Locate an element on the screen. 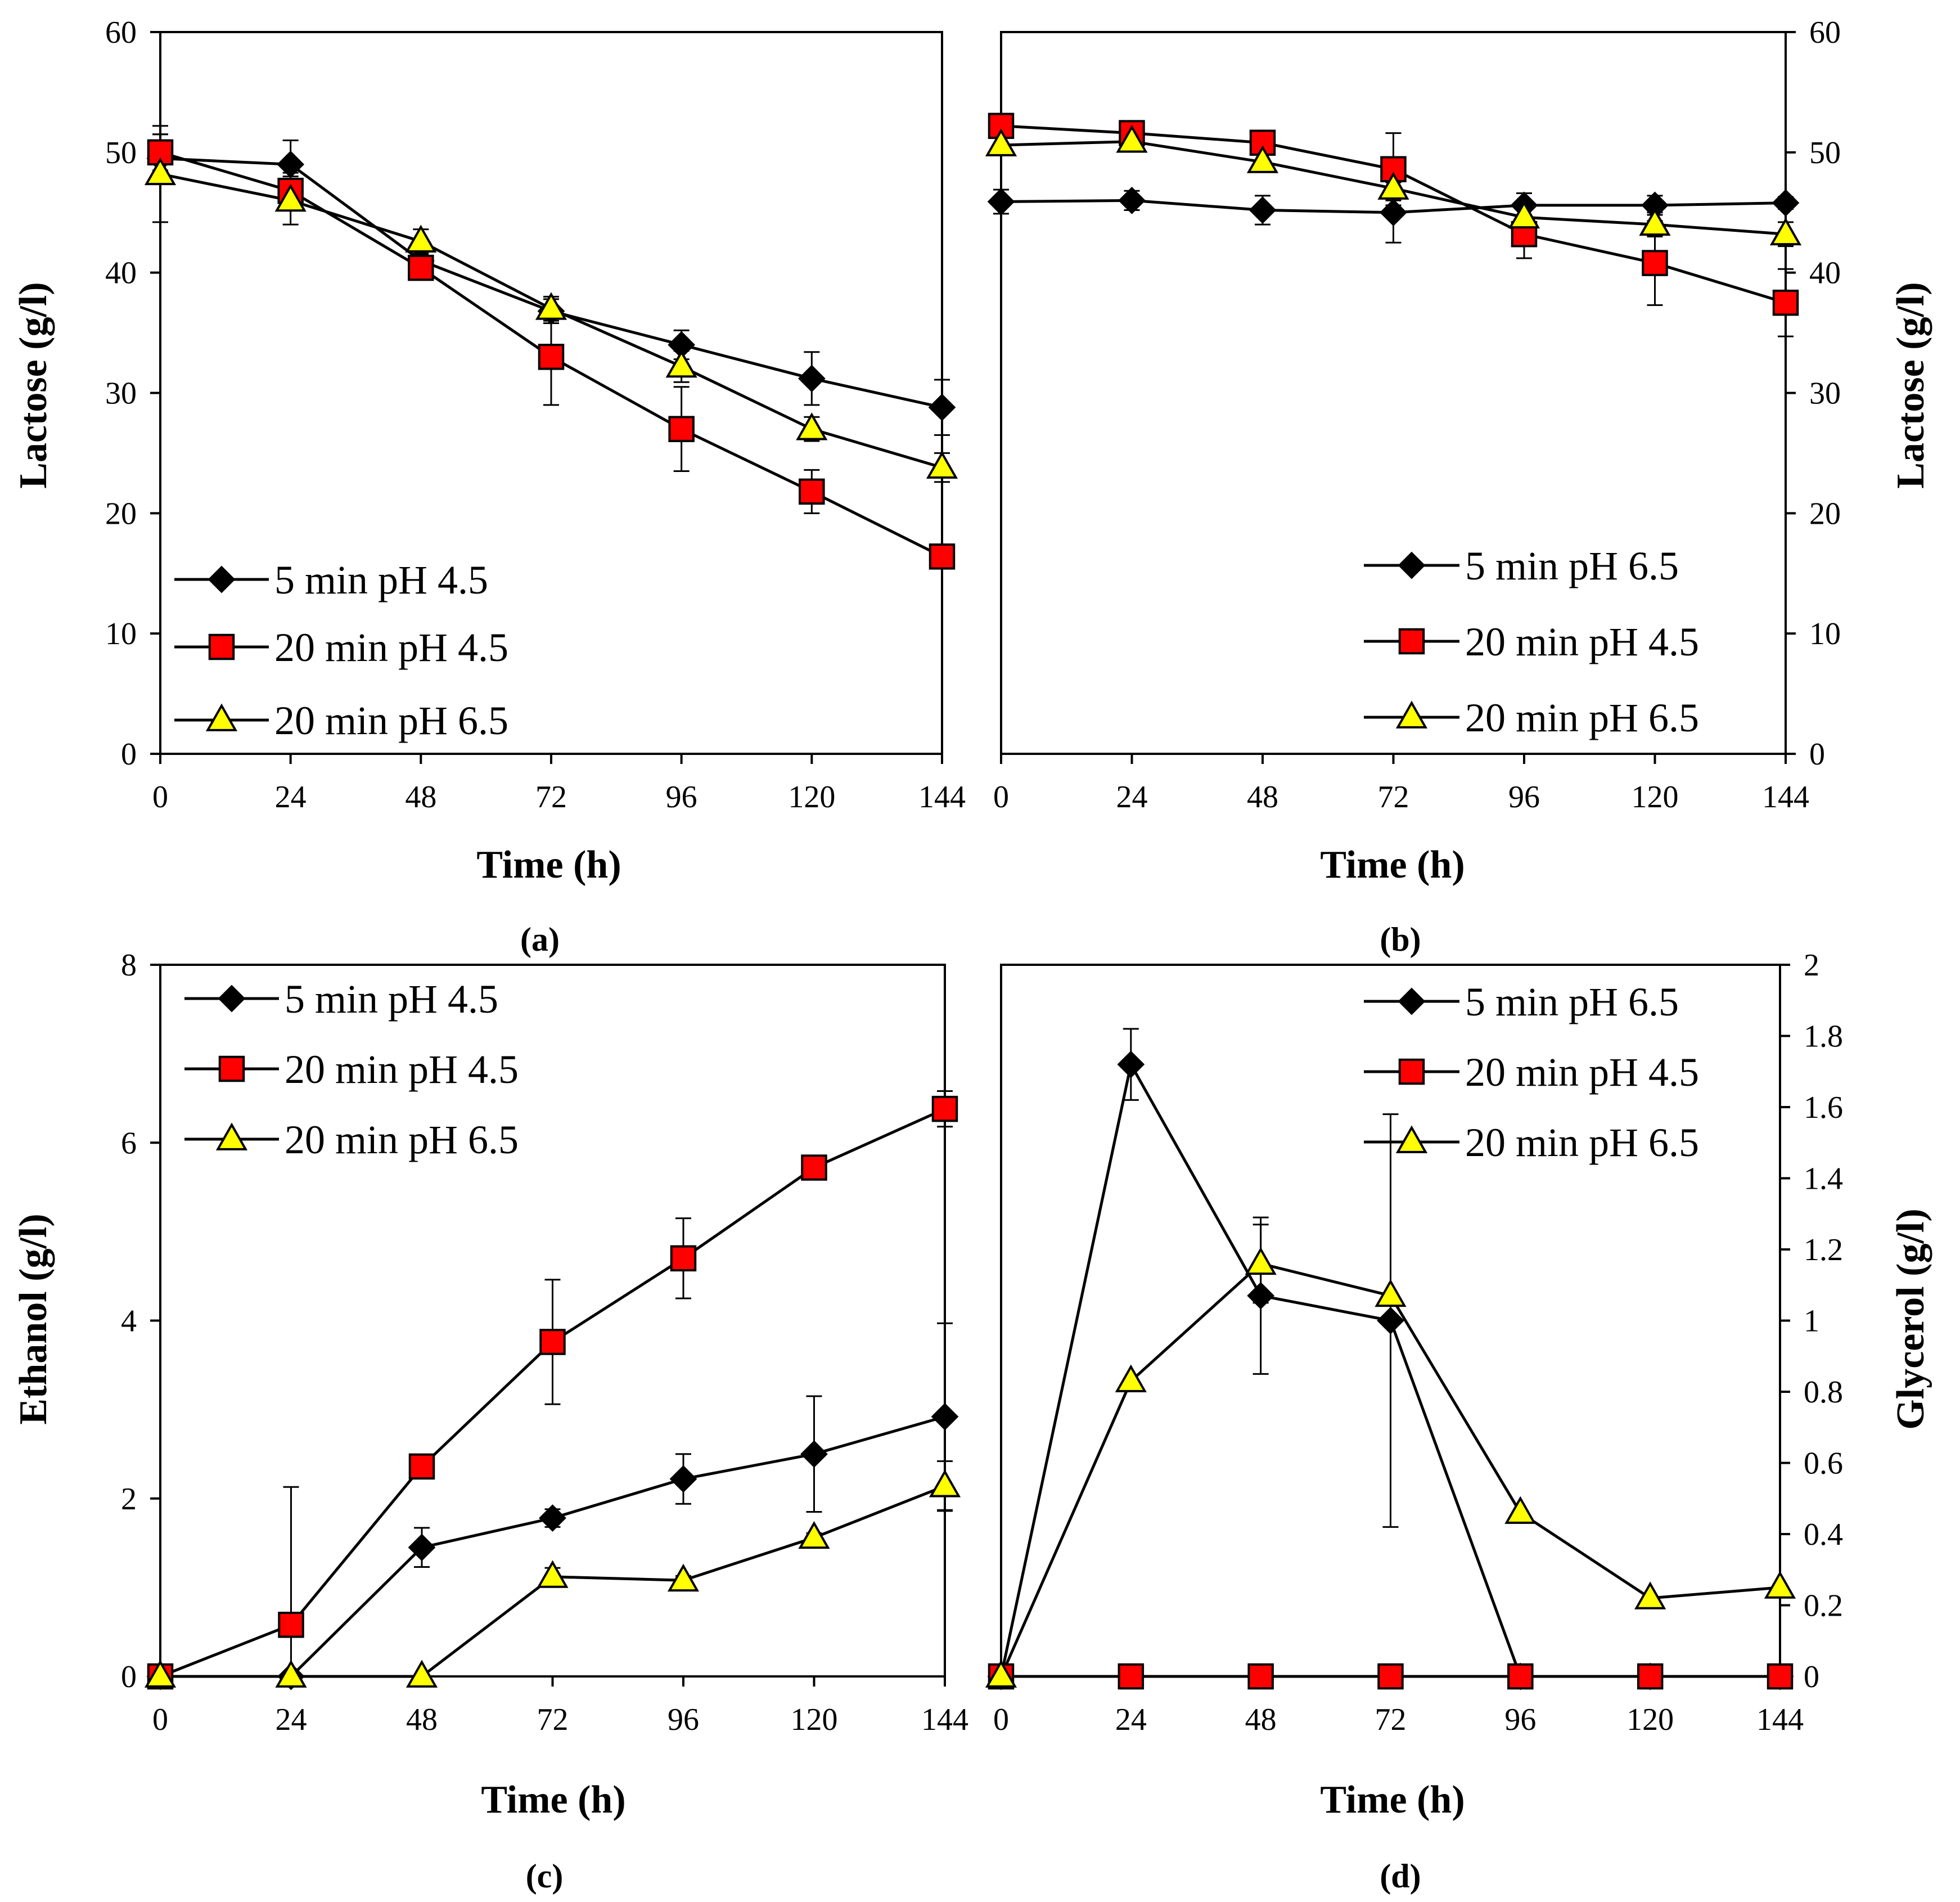  panel-a-label: (a) is located at coordinates (540, 939).